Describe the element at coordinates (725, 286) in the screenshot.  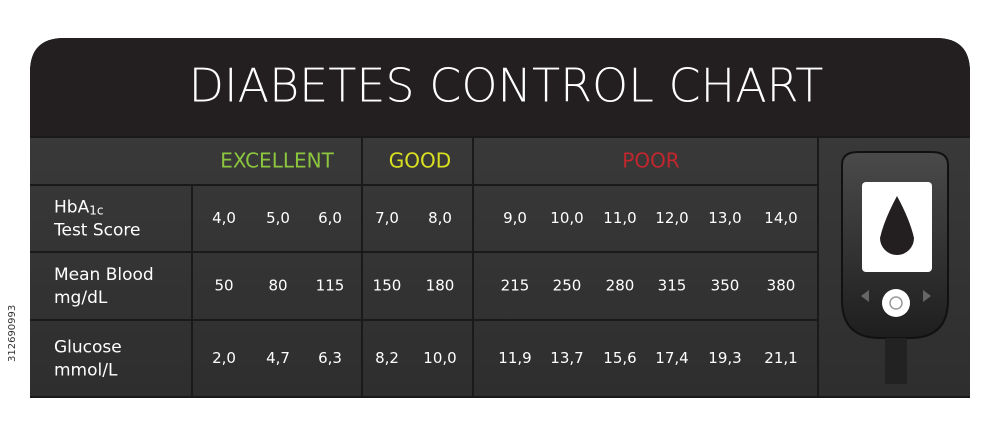
I see `cell-value: 350` at that location.